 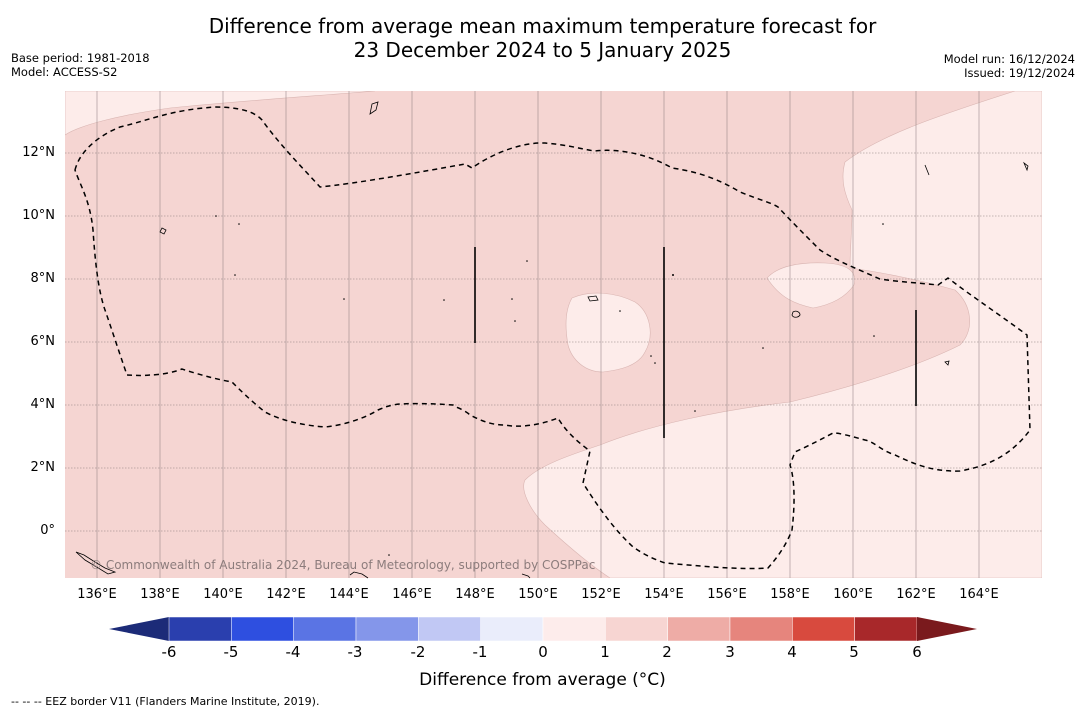 I want to click on colorbar-over, so click(x=947, y=629).